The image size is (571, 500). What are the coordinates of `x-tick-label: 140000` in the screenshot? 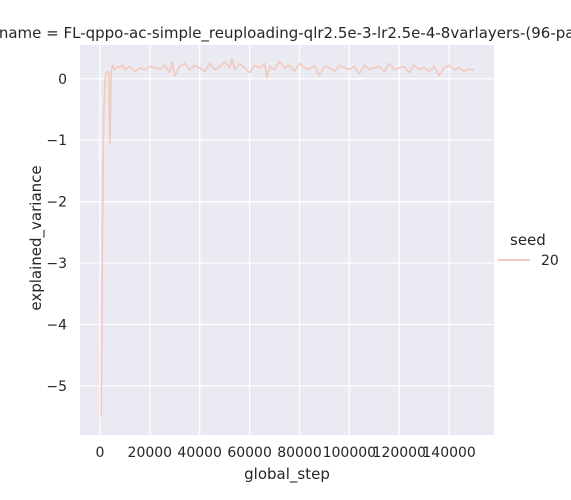 It's located at (448, 453).